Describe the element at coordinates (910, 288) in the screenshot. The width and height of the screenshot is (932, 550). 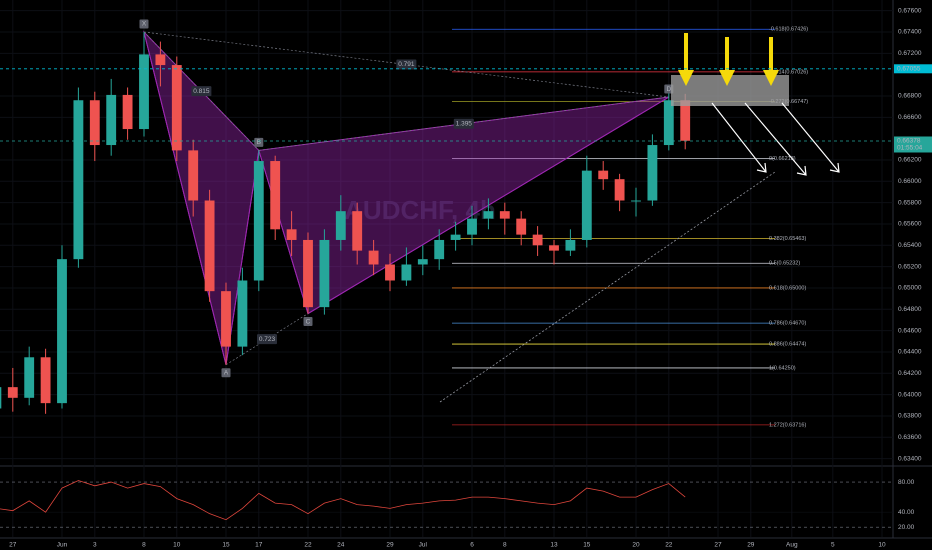
I see `y-tick-label: 0.65000` at that location.